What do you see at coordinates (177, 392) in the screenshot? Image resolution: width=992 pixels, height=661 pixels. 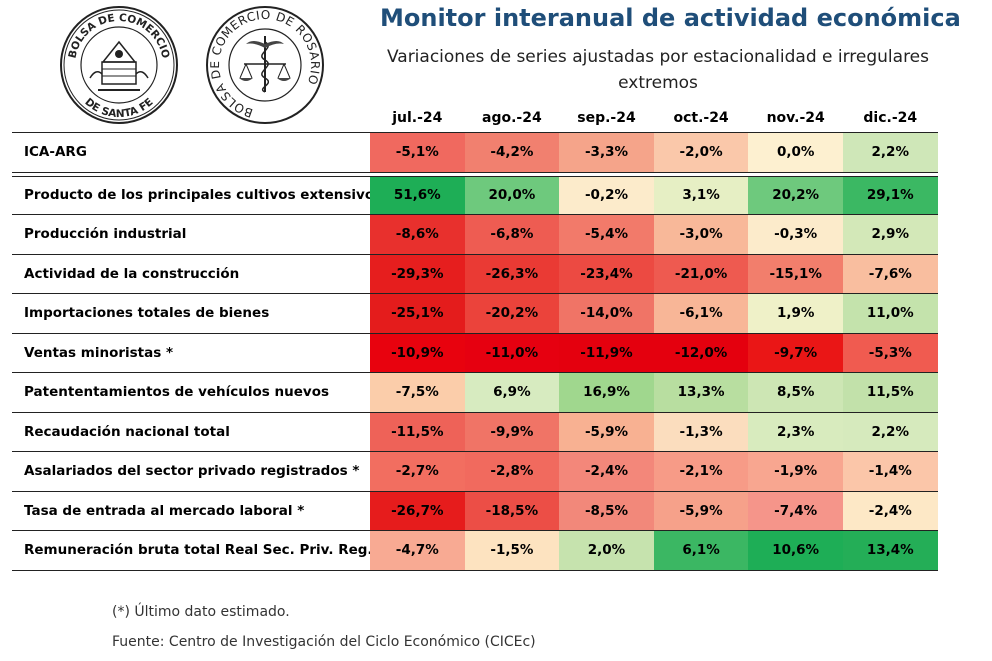 I see `row-label: Patententamientos de vehículos nuevos` at bounding box center [177, 392].